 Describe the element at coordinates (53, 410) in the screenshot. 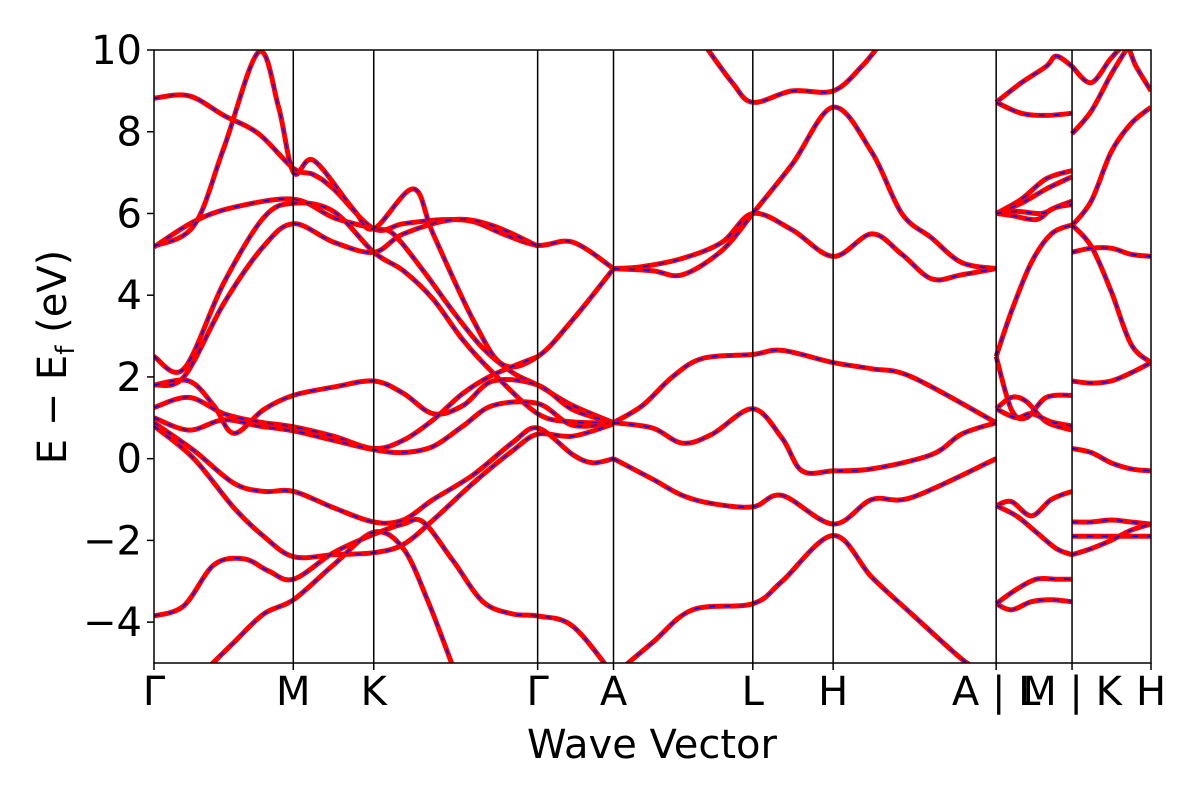

I see `y-axis-label-main: E − E` at that location.